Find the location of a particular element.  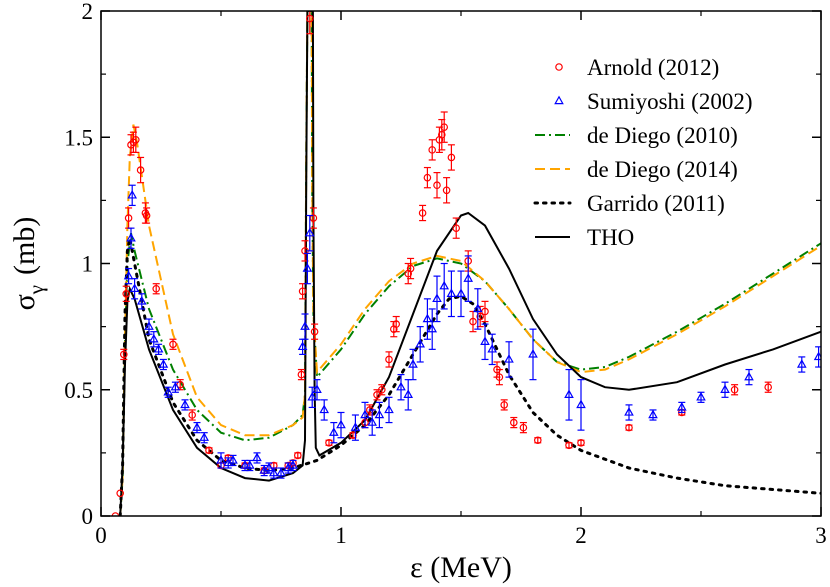

x-tick-label: 0 is located at coordinates (101, 535).